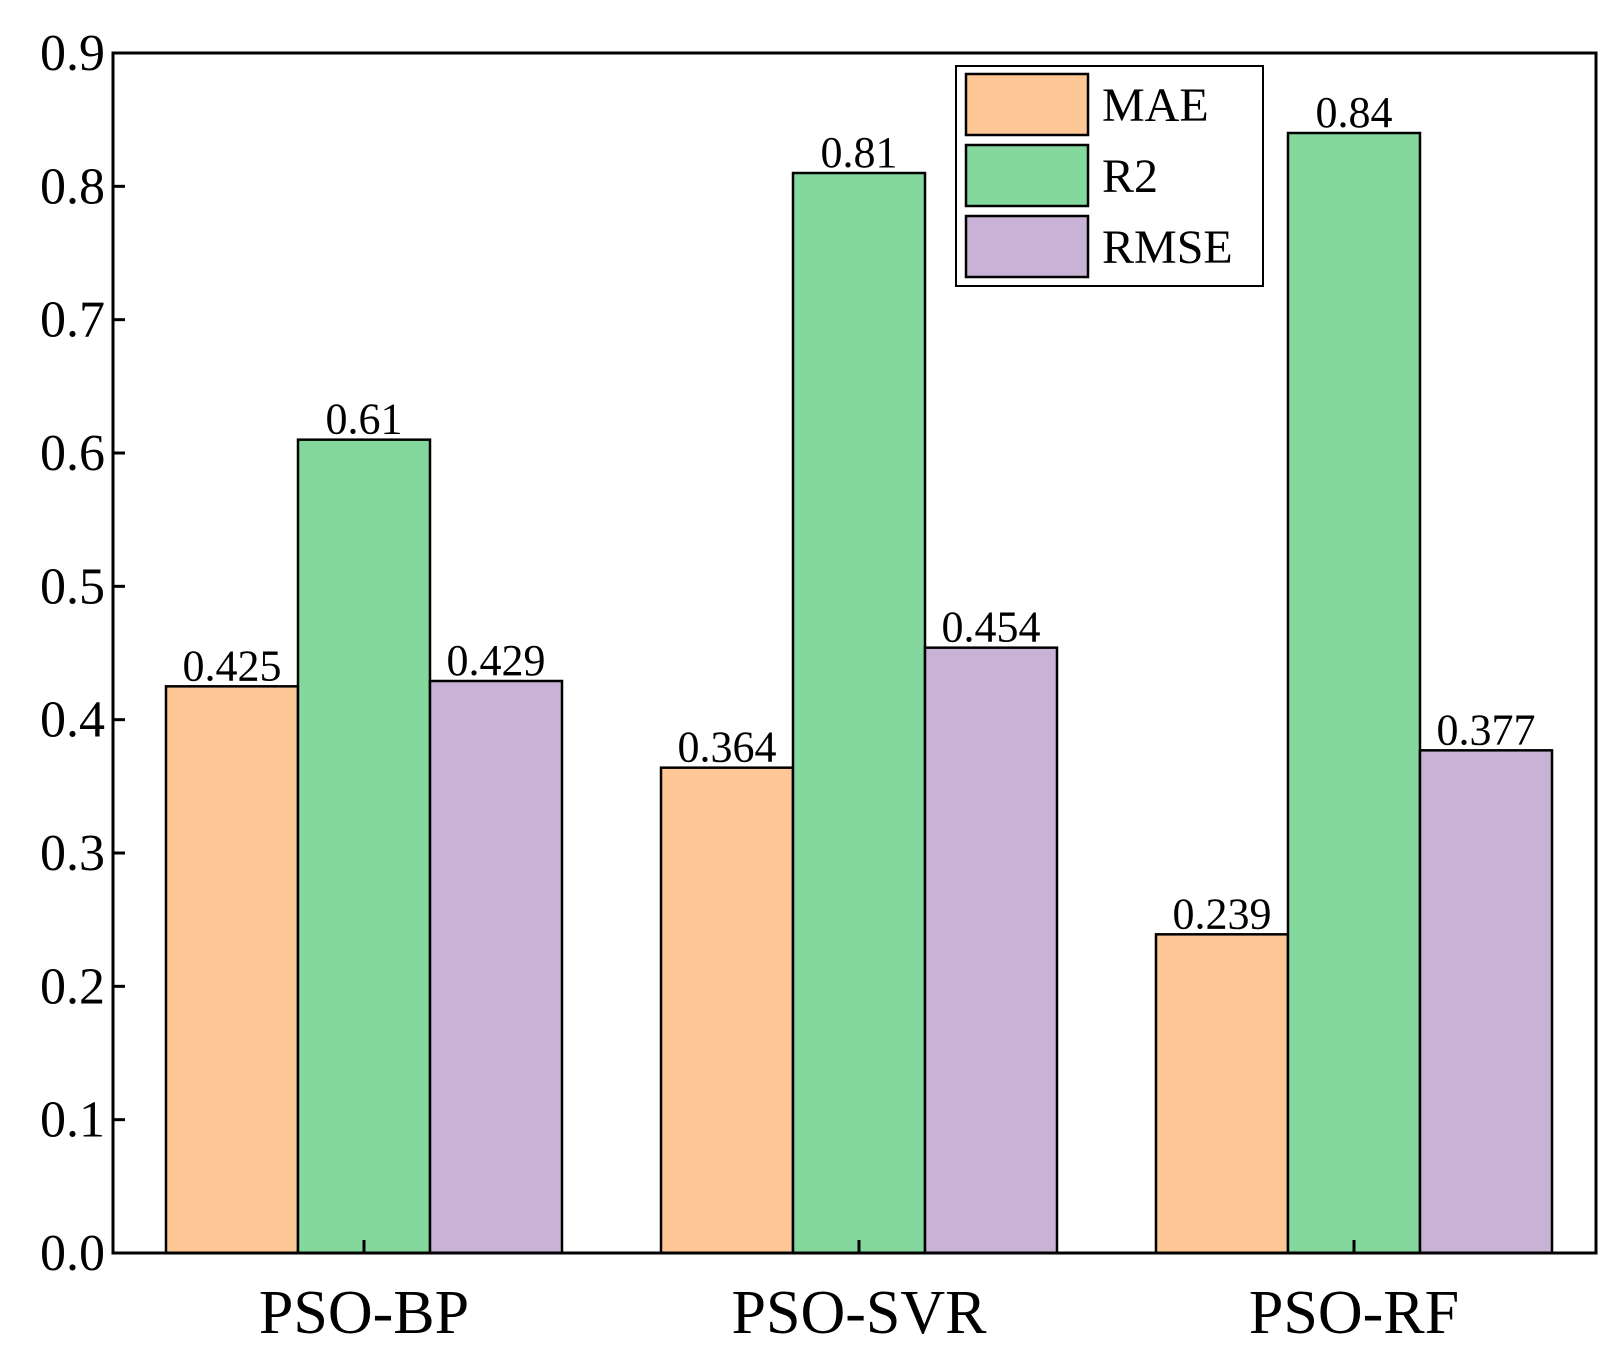 Image resolution: width=1619 pixels, height=1349 pixels. I want to click on y-tick-label-0.1: 0.1, so click(72, 1120).